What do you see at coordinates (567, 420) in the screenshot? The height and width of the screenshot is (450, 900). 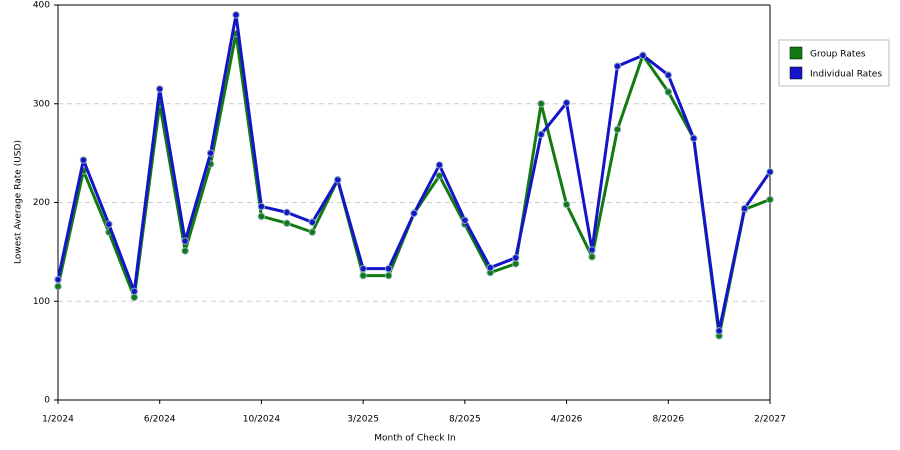 I see `x-tick-label: 4/2026` at bounding box center [567, 420].